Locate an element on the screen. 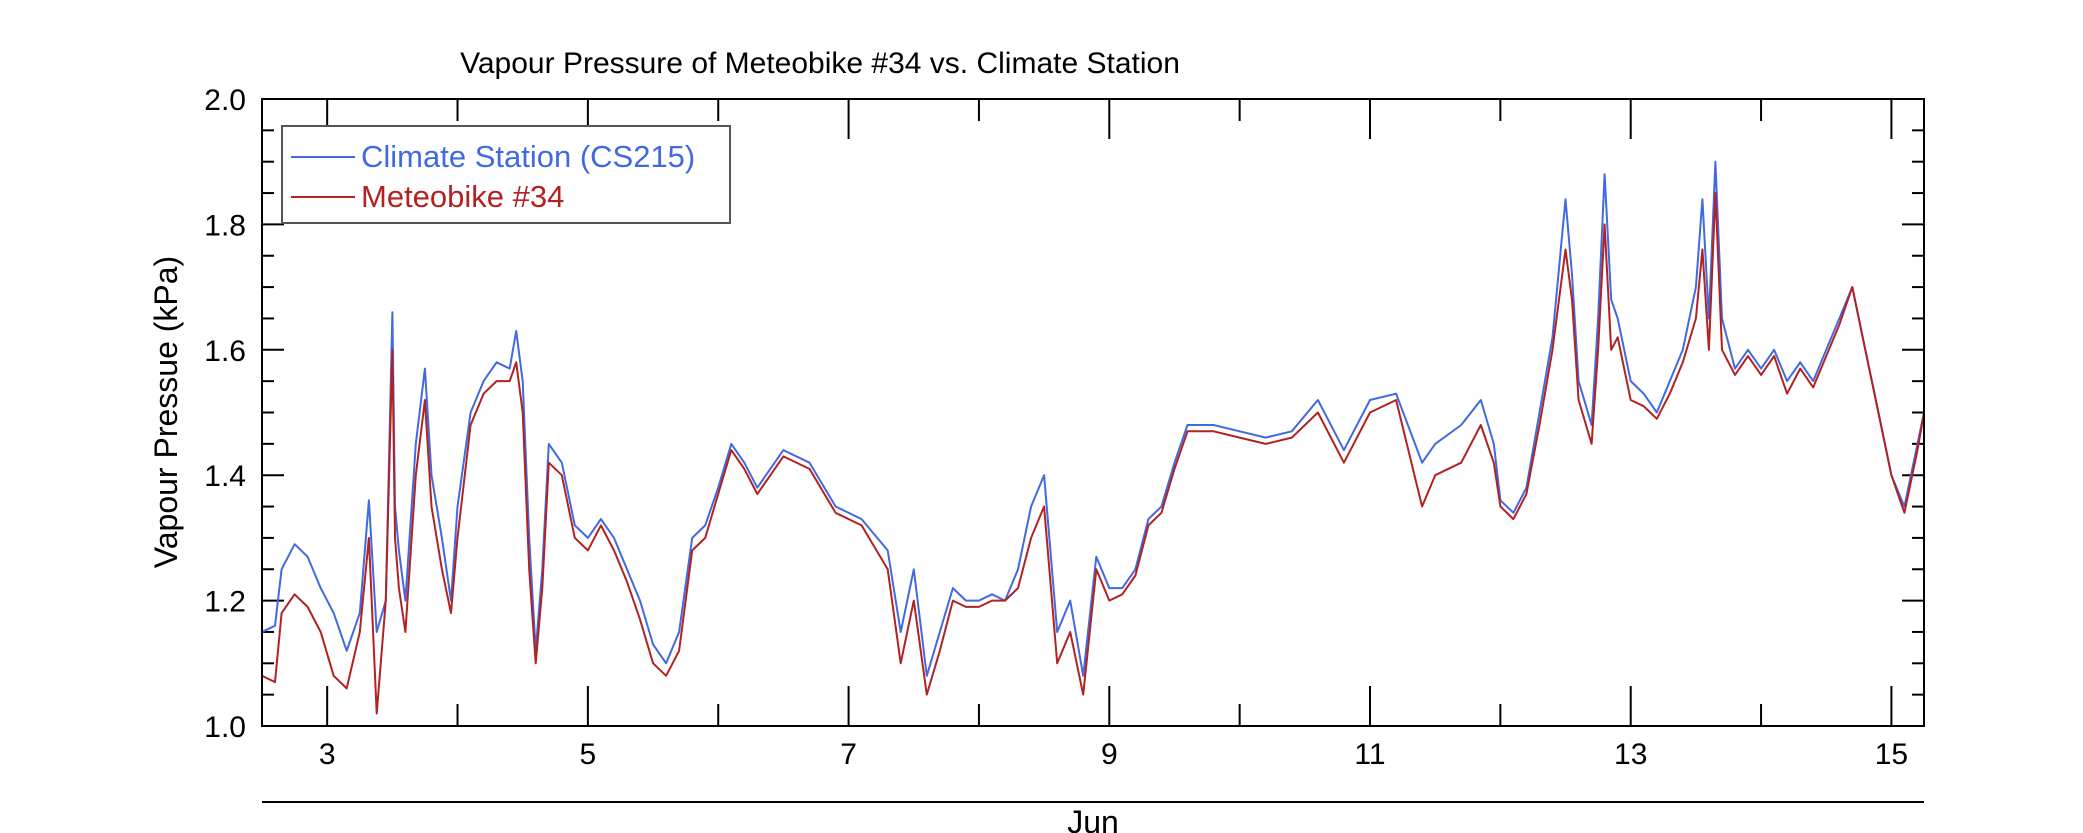  x-axis-label: Jun is located at coordinates (1093, 818).